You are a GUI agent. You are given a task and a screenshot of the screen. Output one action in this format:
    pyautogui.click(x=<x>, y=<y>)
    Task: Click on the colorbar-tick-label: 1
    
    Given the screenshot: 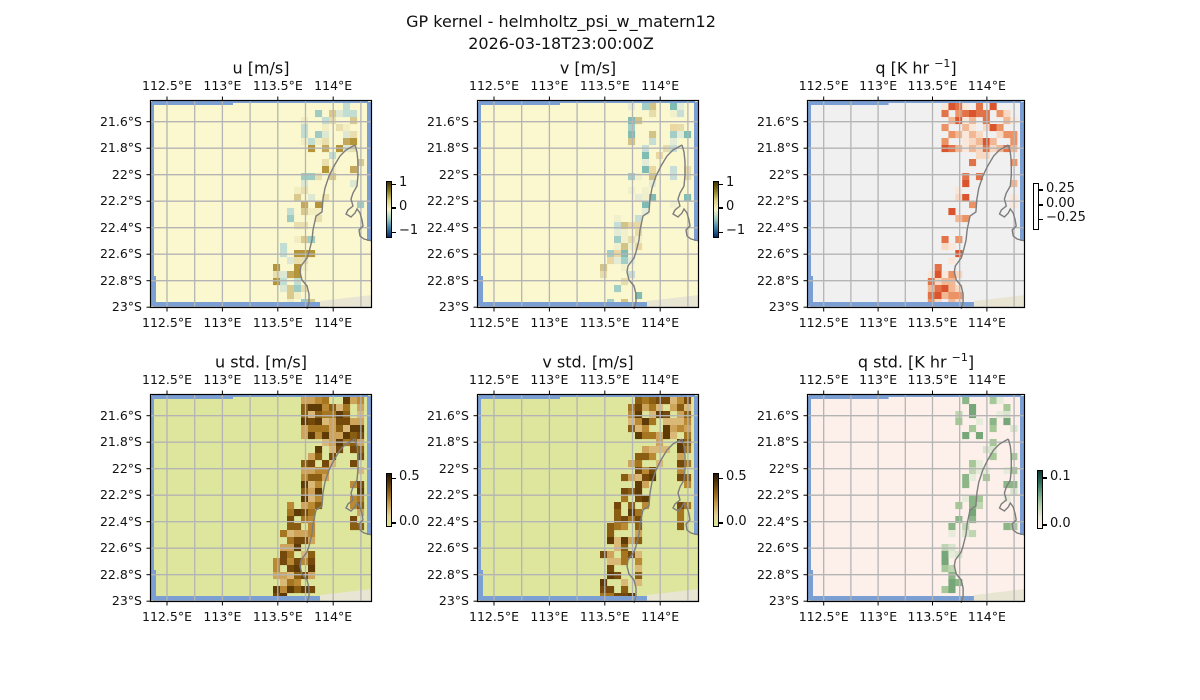 What is the action you would take?
    pyautogui.click(x=730, y=183)
    